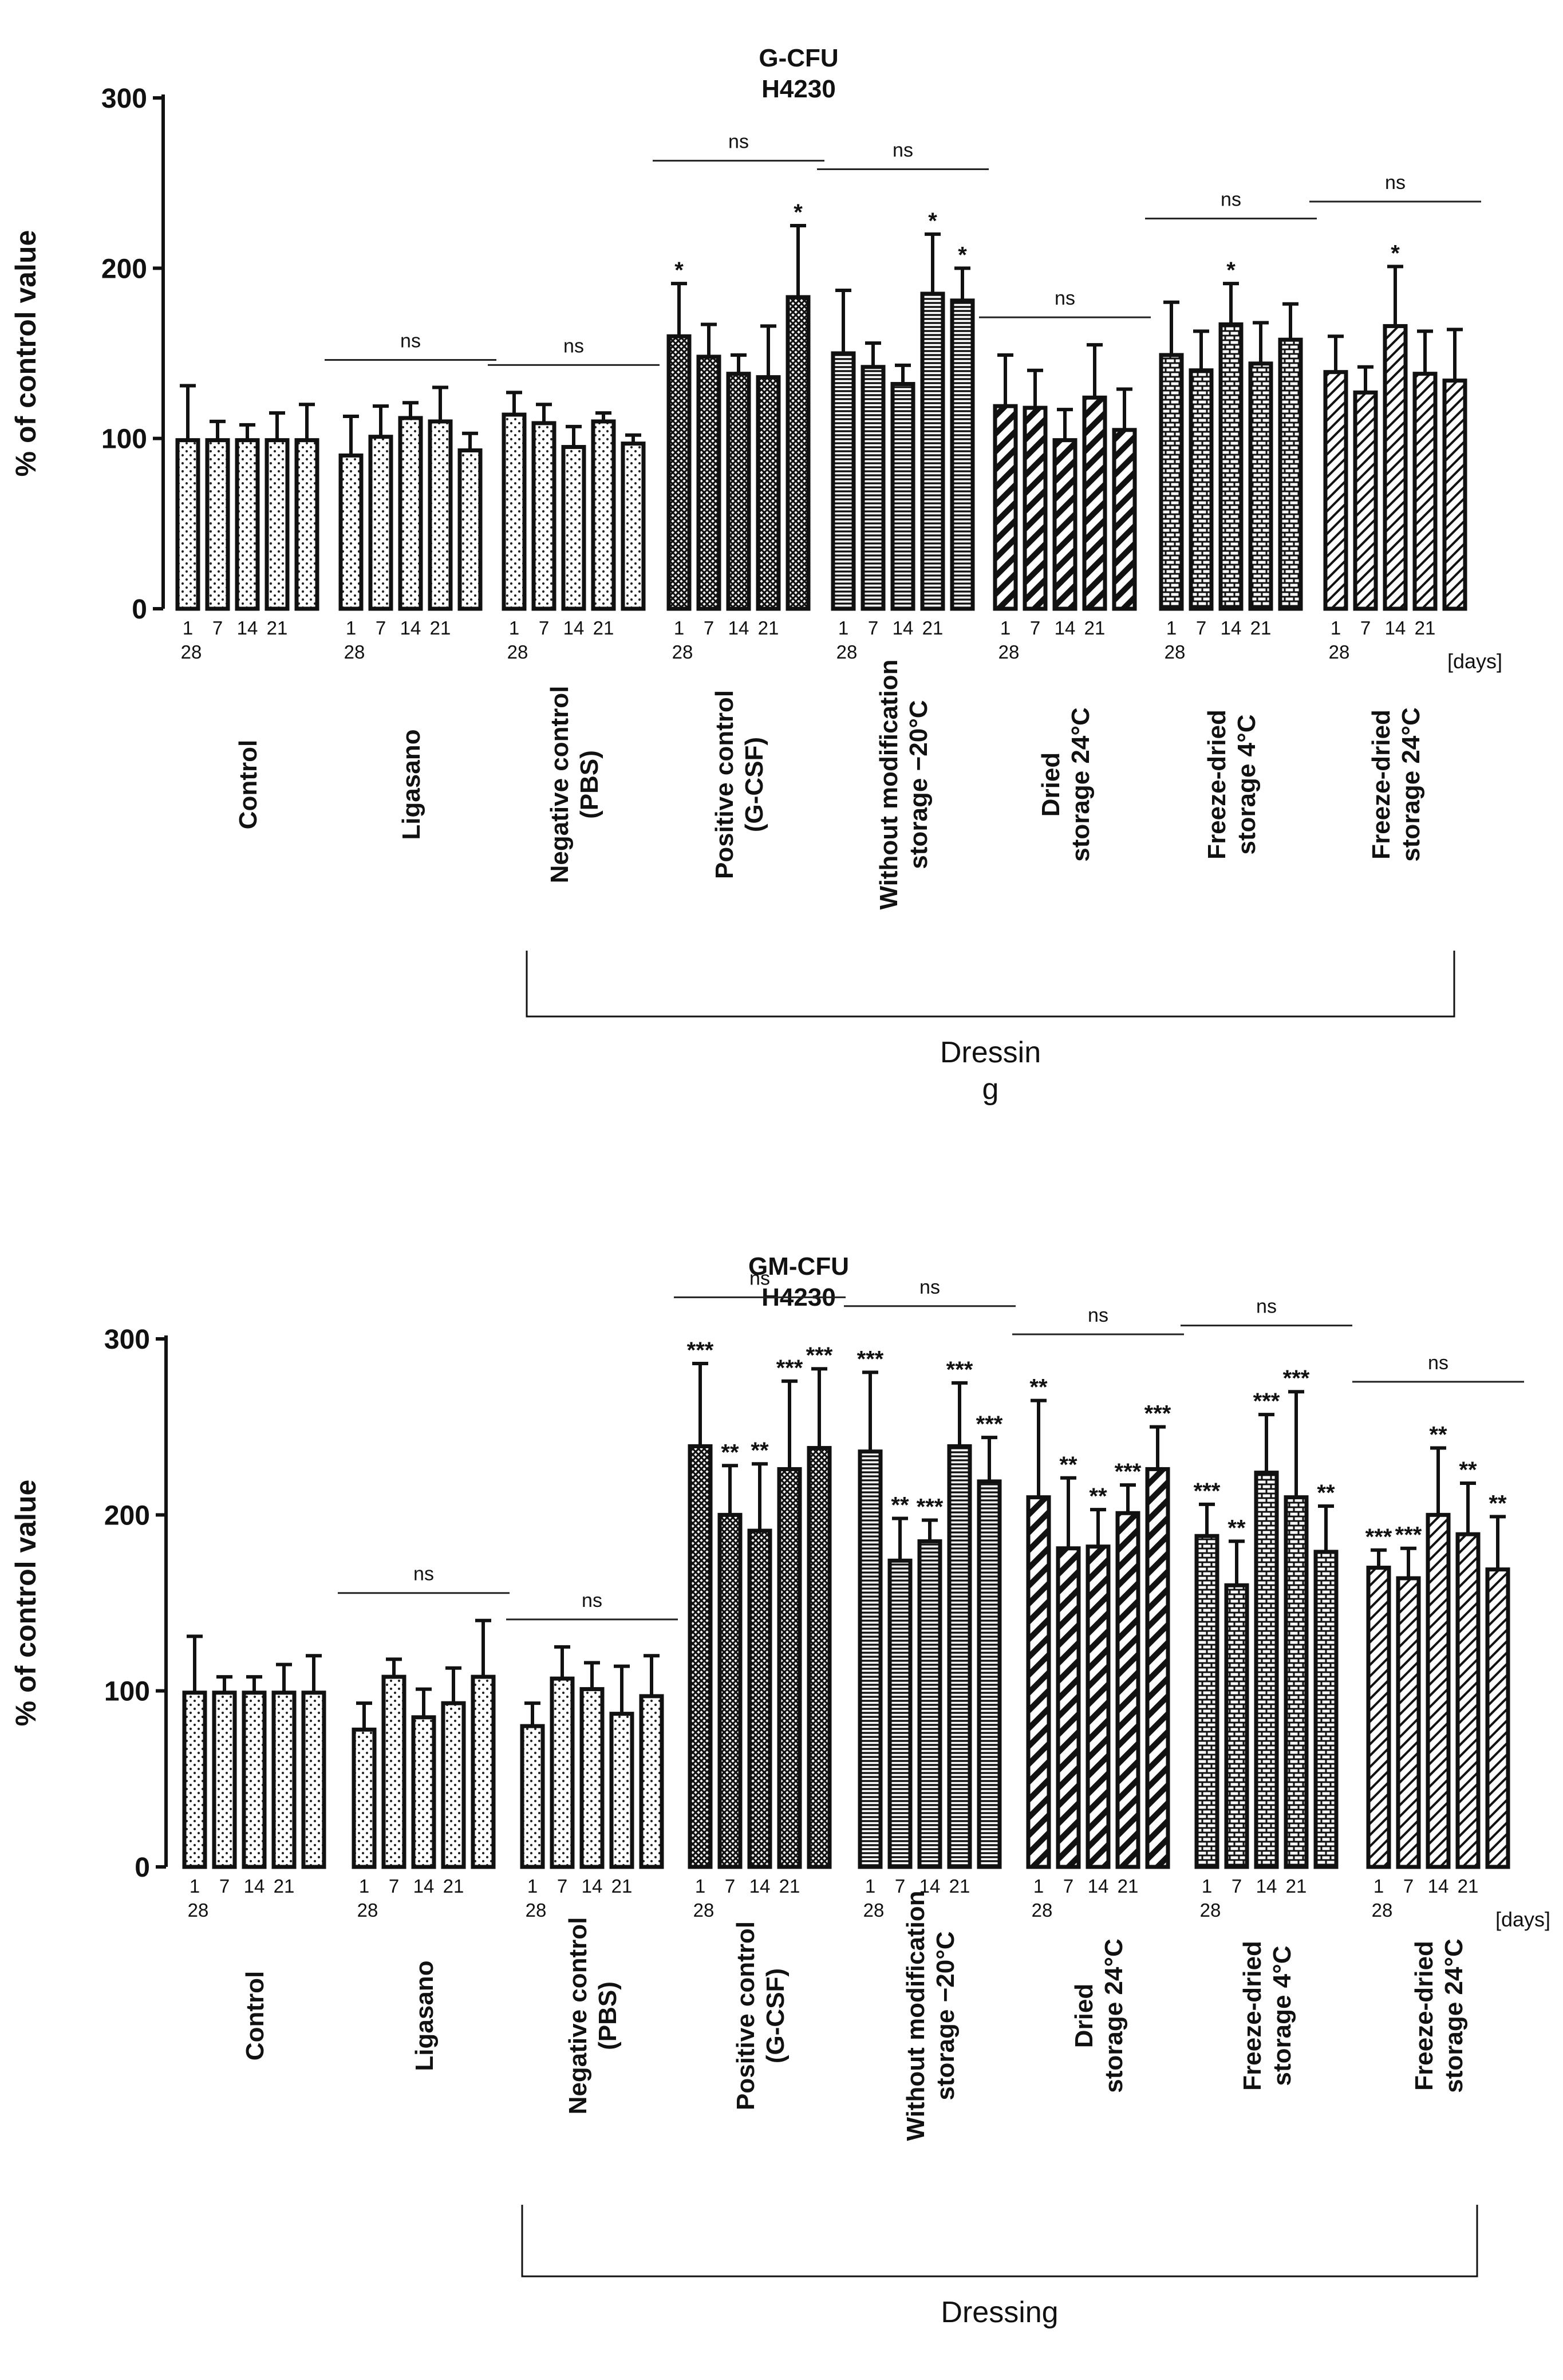 The width and height of the screenshot is (1563, 2380). What do you see at coordinates (1232, 785) in the screenshot?
I see `group-label: Freeze-driedstorage 4°C` at bounding box center [1232, 785].